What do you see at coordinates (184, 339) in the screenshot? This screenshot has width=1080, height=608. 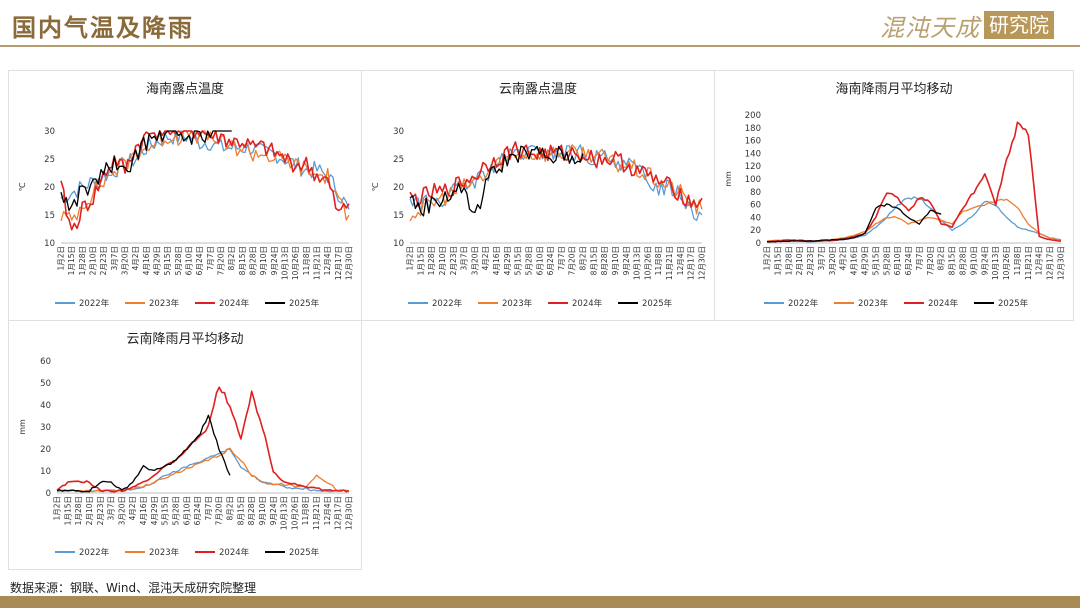 I see `chart-title: 云南降雨月平均移动` at bounding box center [184, 339].